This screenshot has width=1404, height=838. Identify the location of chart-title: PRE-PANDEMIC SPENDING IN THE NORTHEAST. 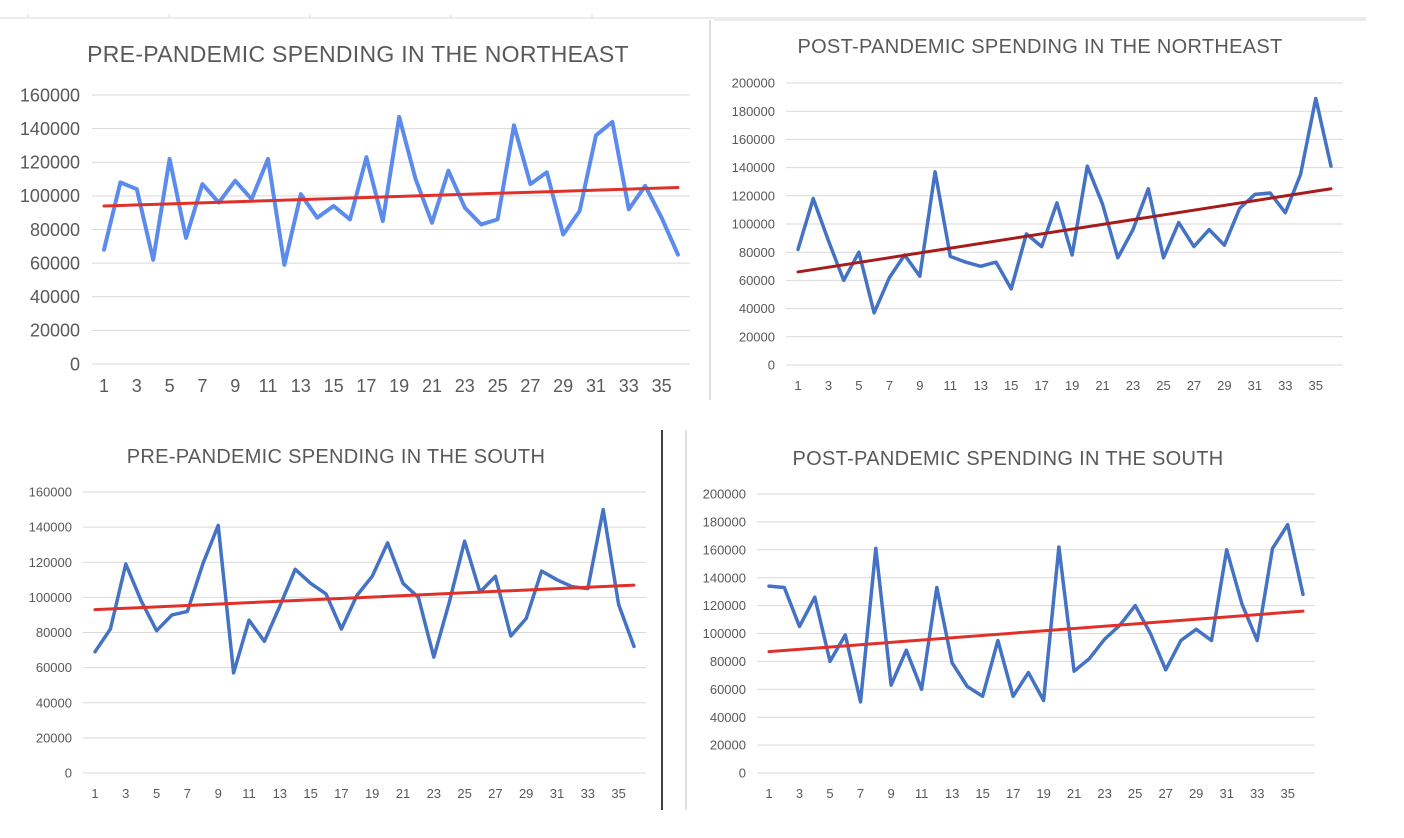
(358, 54).